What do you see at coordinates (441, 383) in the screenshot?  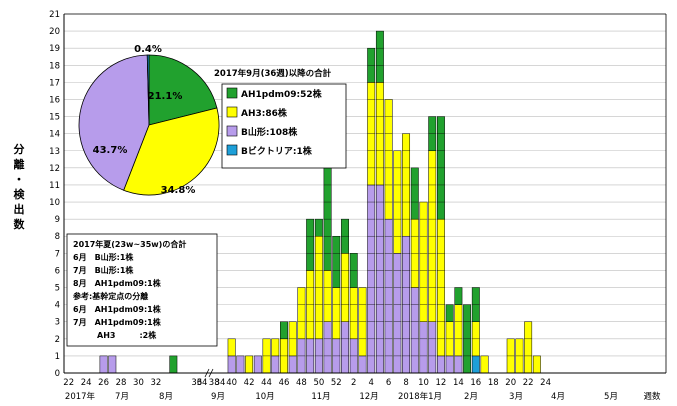 I see `x-tick-label: 12` at bounding box center [441, 383].